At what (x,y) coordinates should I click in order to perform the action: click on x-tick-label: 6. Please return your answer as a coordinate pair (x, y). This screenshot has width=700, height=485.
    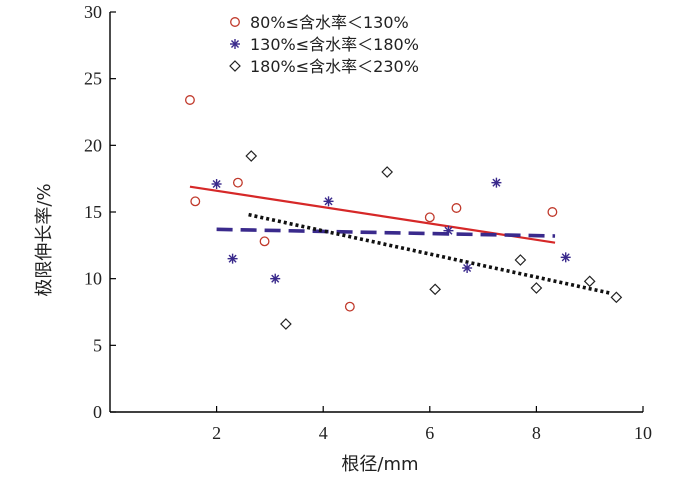
    Looking at the image, I should click on (429, 433).